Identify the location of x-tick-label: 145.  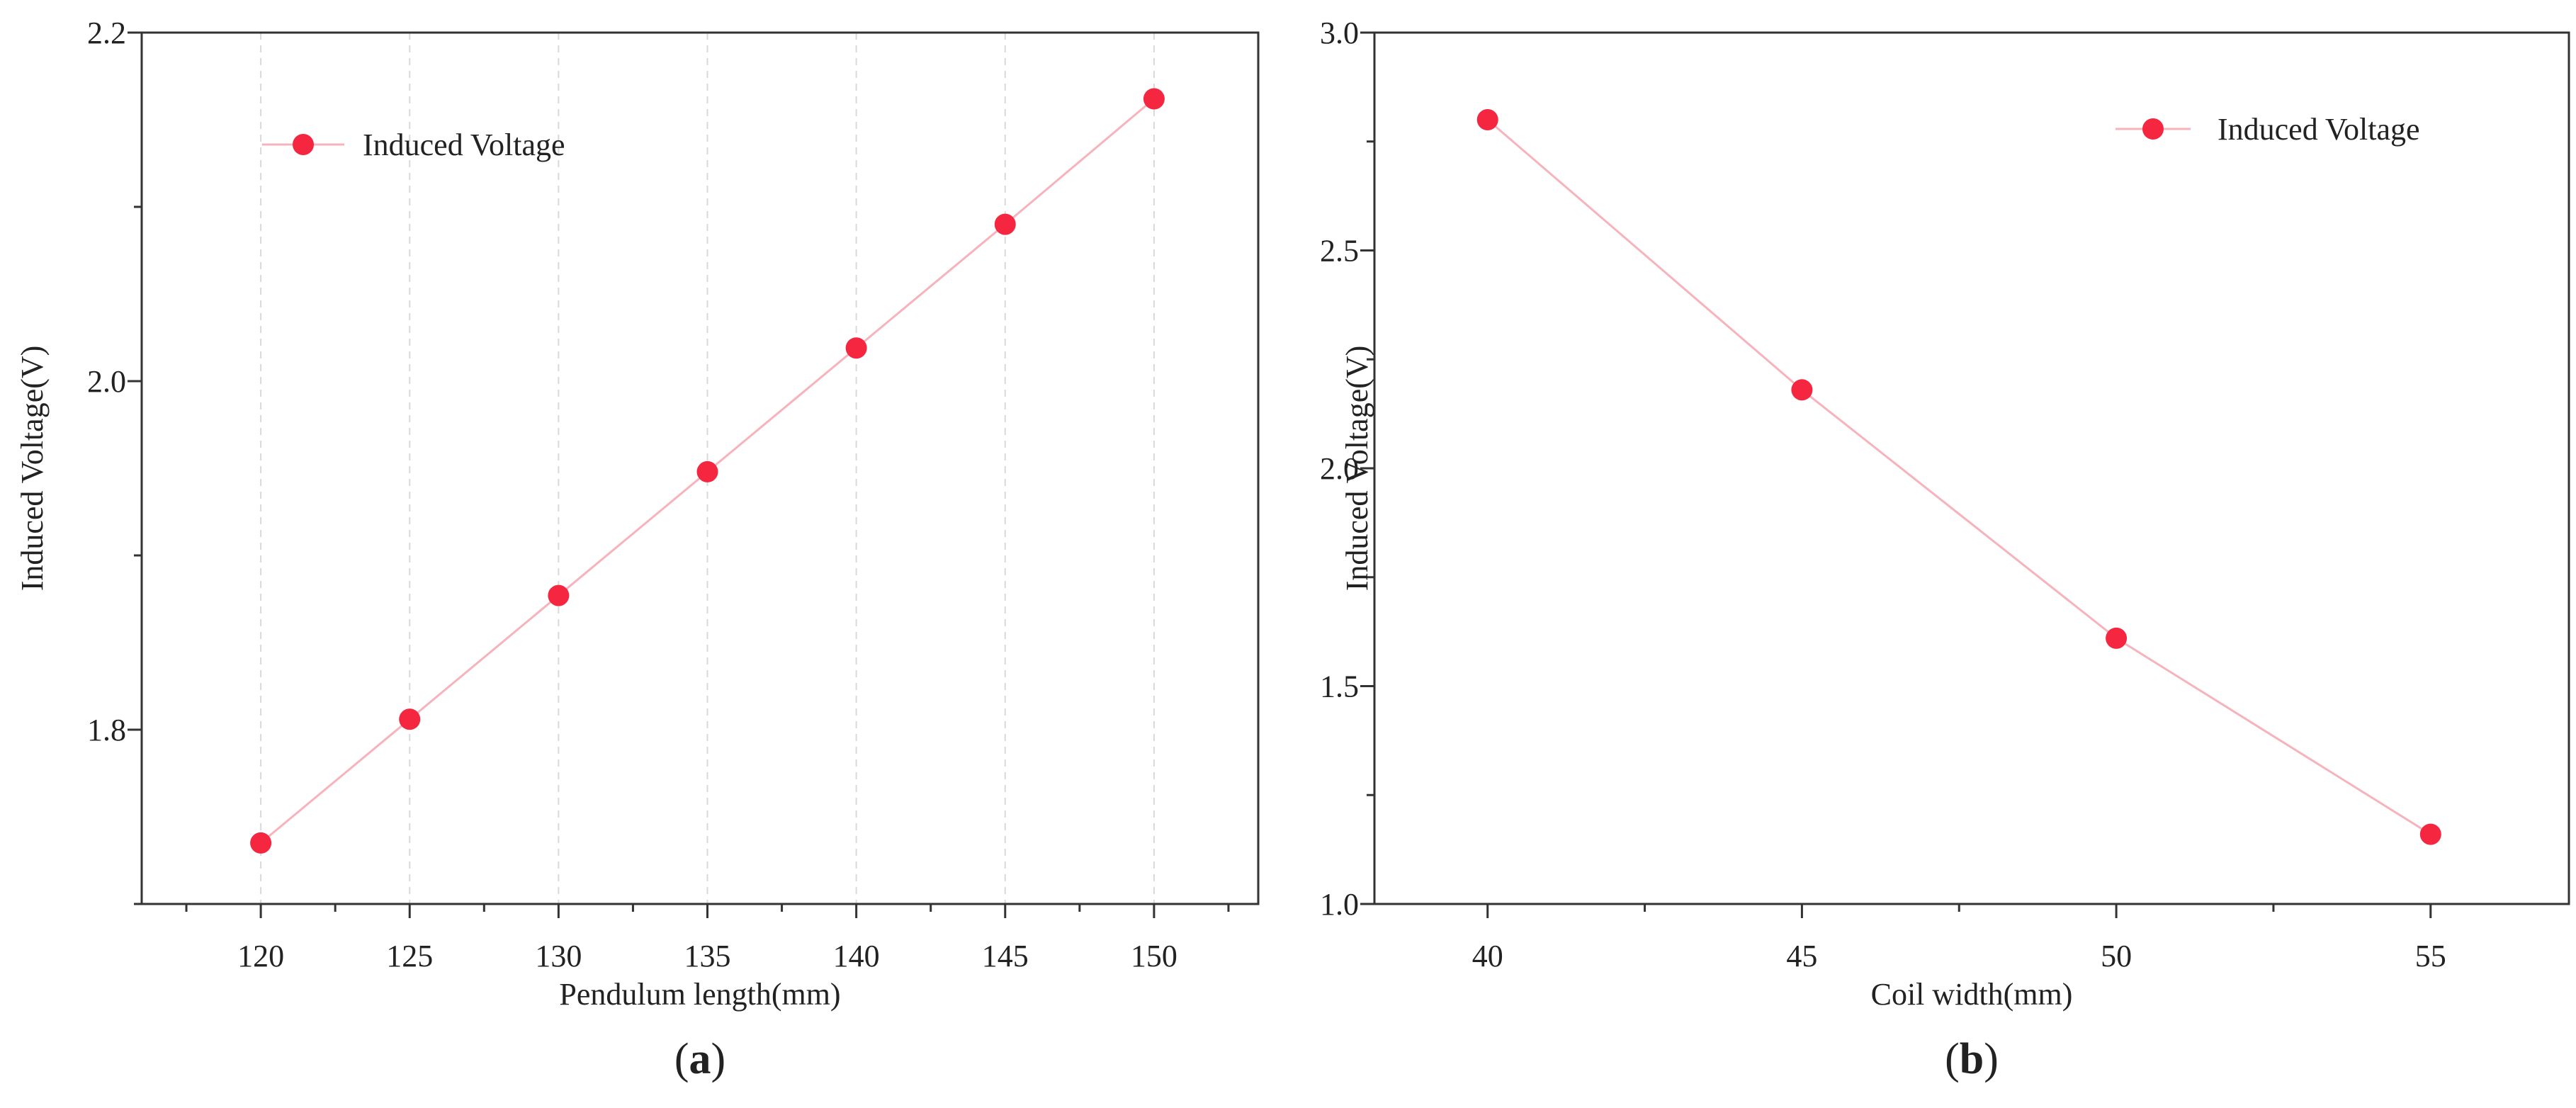
(1005, 956).